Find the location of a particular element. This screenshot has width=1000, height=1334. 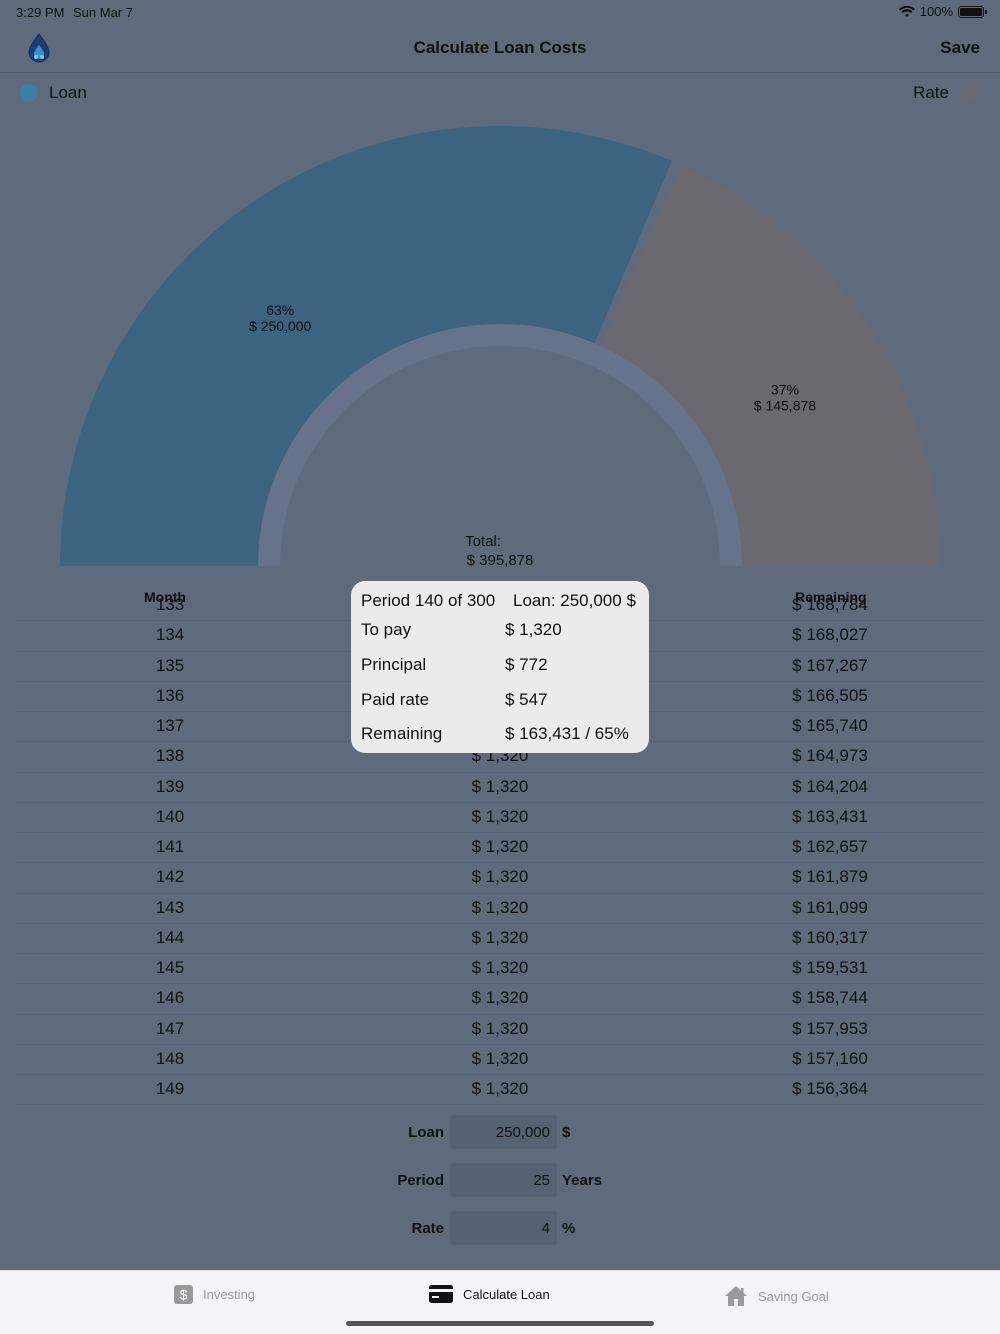

table-cell-remaining: $ 157,953 is located at coordinates (830, 1028).